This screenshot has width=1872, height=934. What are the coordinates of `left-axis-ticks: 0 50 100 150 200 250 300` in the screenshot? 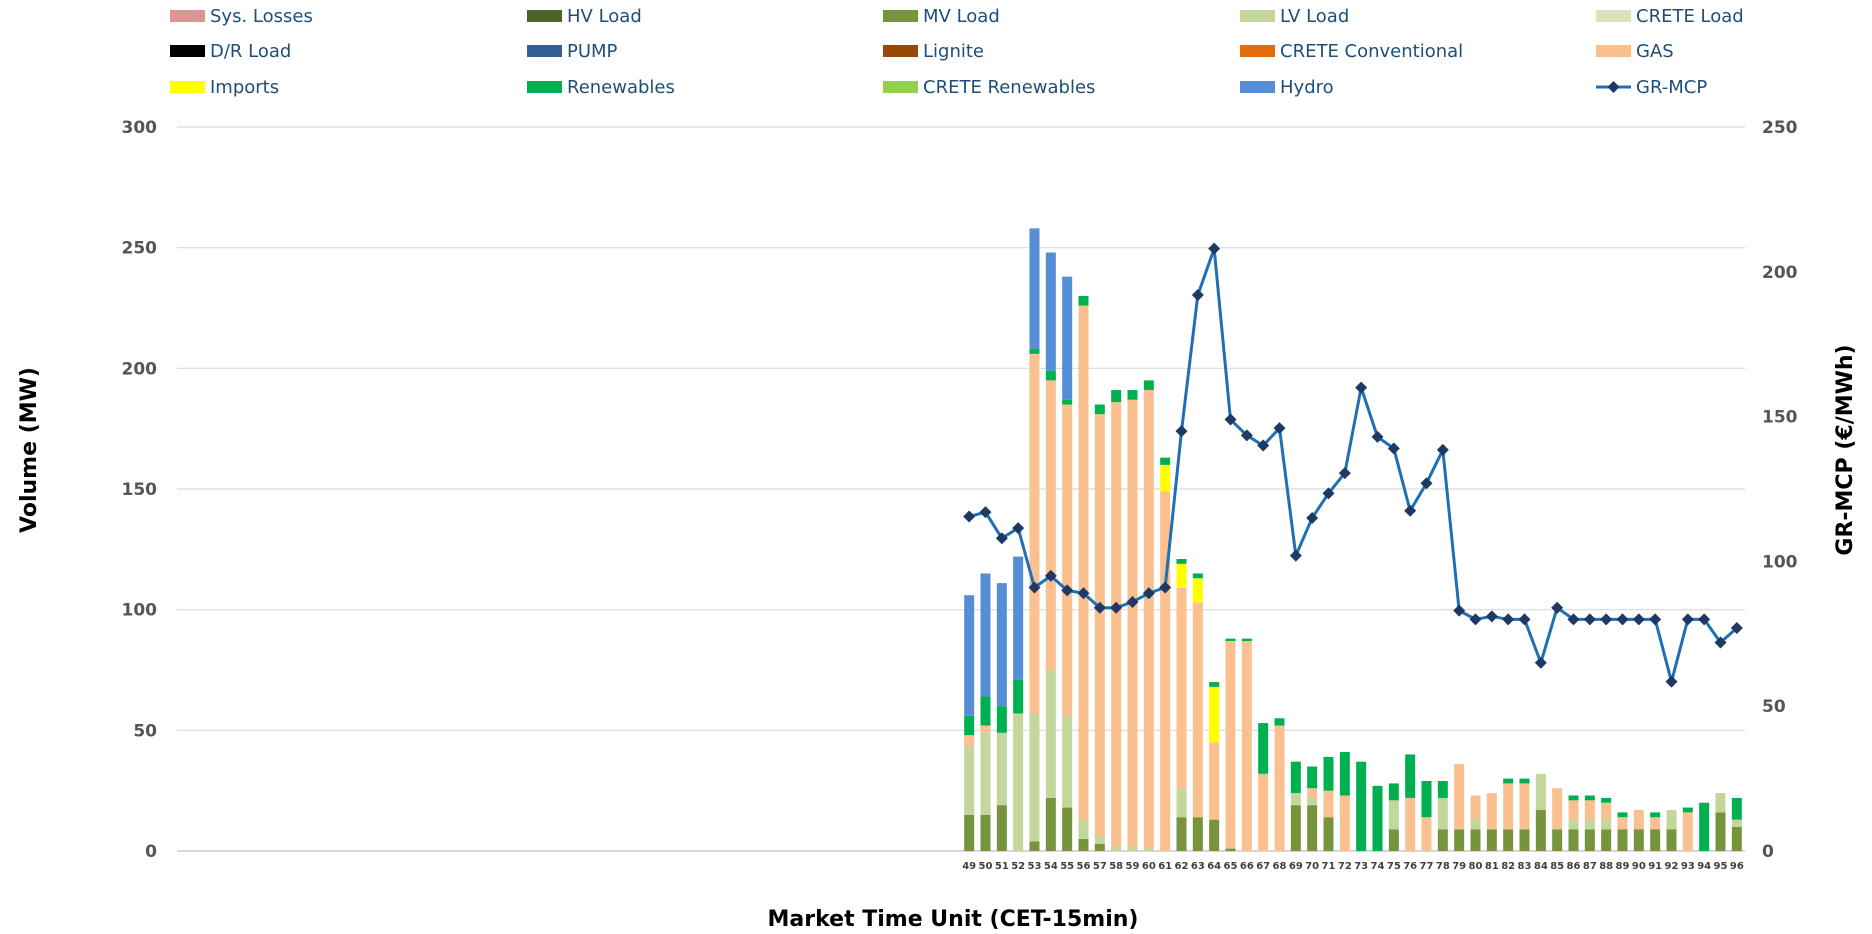 It's located at (140, 490).